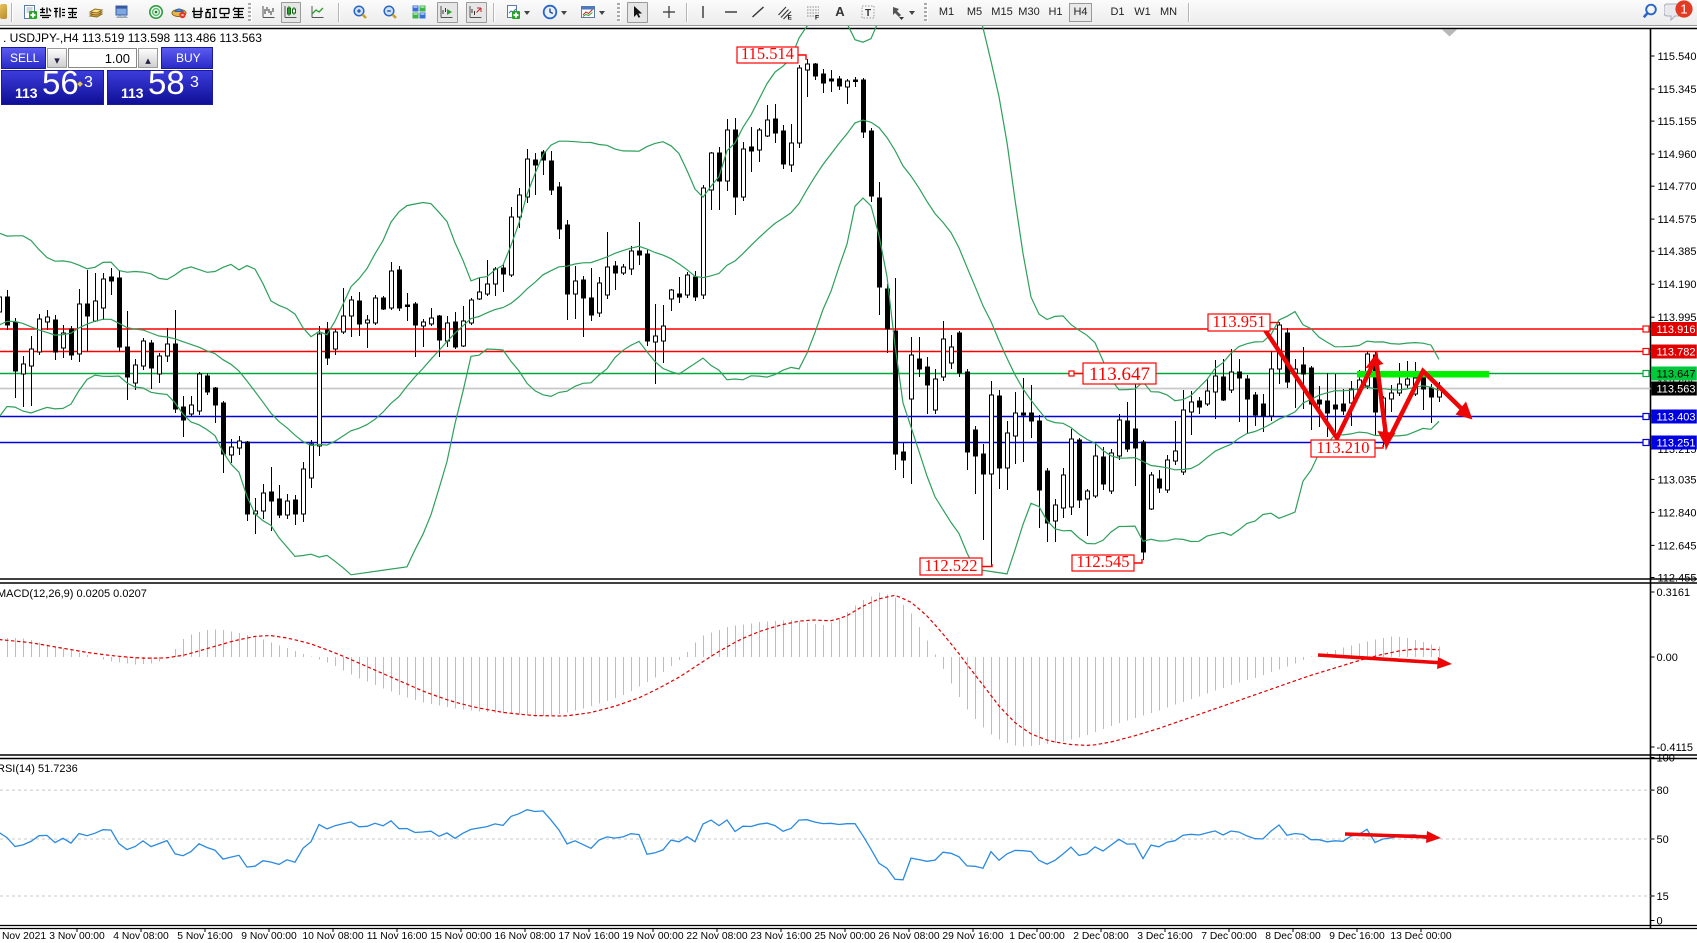  I want to click on svg-text: 100, so click(1666, 759).